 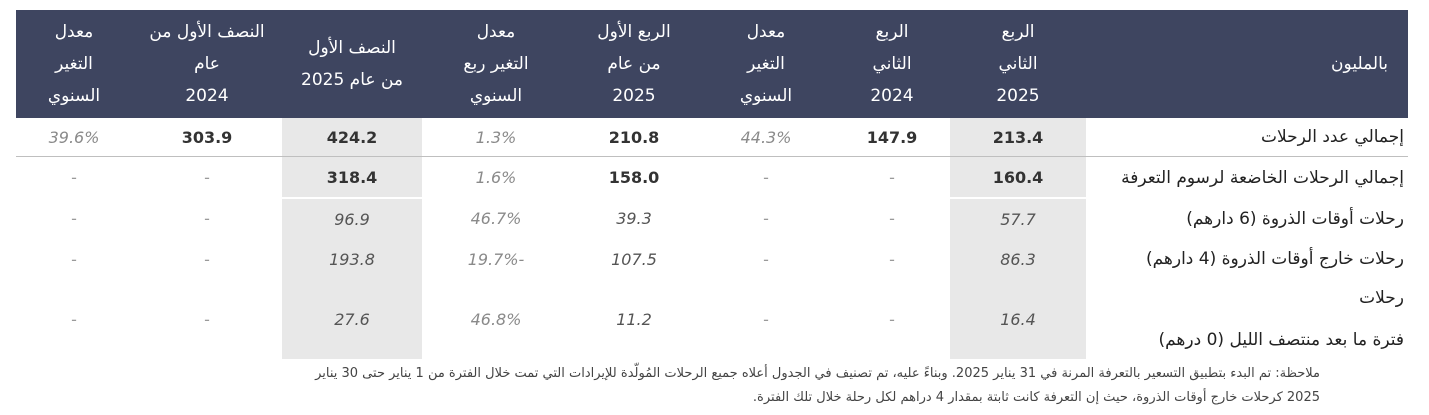 I want to click on table-cell: 39.3, so click(x=634, y=218).